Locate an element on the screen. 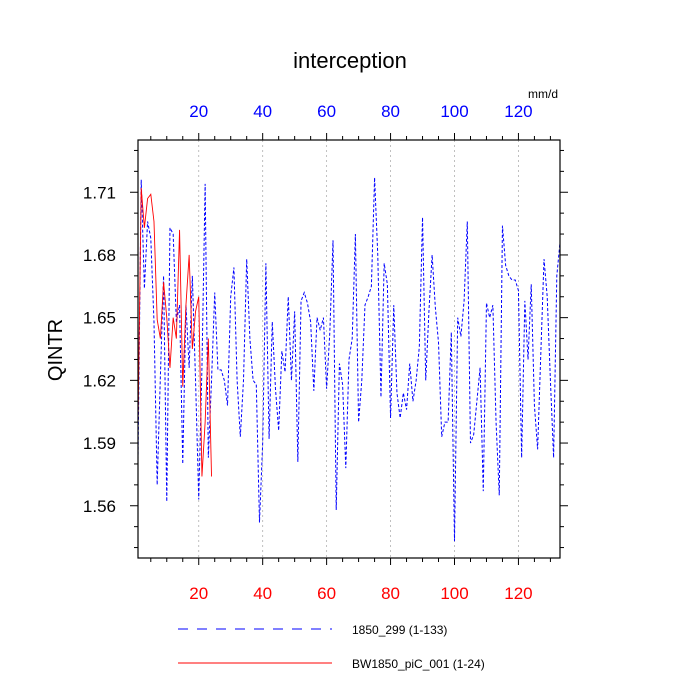 This screenshot has width=700, height=700. legend-label-bw1850: BW1850_piC_001 (1-24) is located at coordinates (418, 664).